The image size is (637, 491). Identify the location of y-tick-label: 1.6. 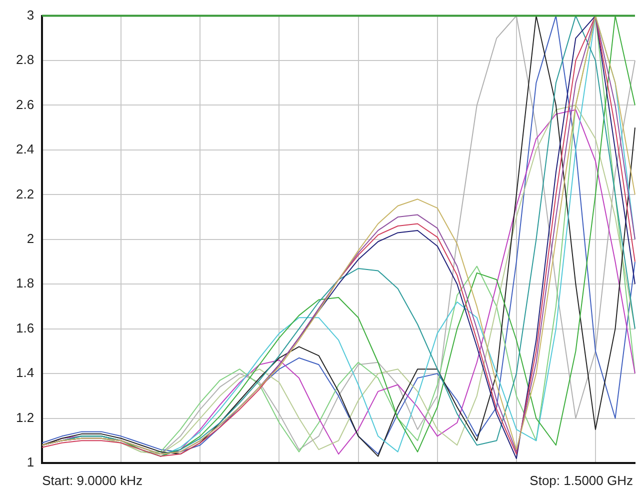
(25, 328).